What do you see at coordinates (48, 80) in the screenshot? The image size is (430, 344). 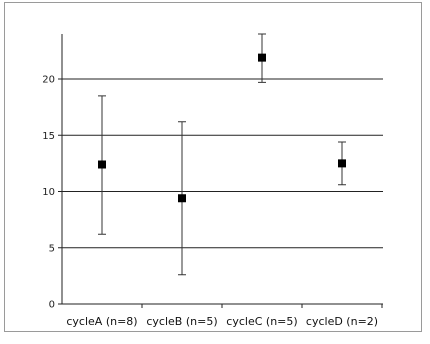 I see `y-tick-label-4: 20` at bounding box center [48, 80].